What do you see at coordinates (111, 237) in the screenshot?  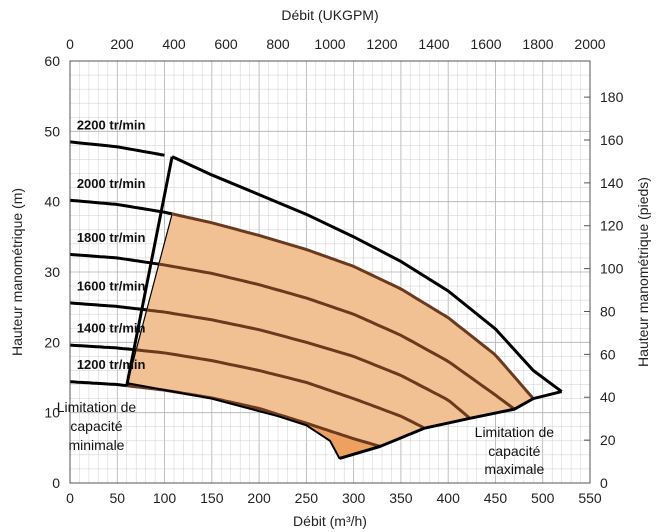 I see `speed-curve-label: 1800 tr/min` at bounding box center [111, 237].